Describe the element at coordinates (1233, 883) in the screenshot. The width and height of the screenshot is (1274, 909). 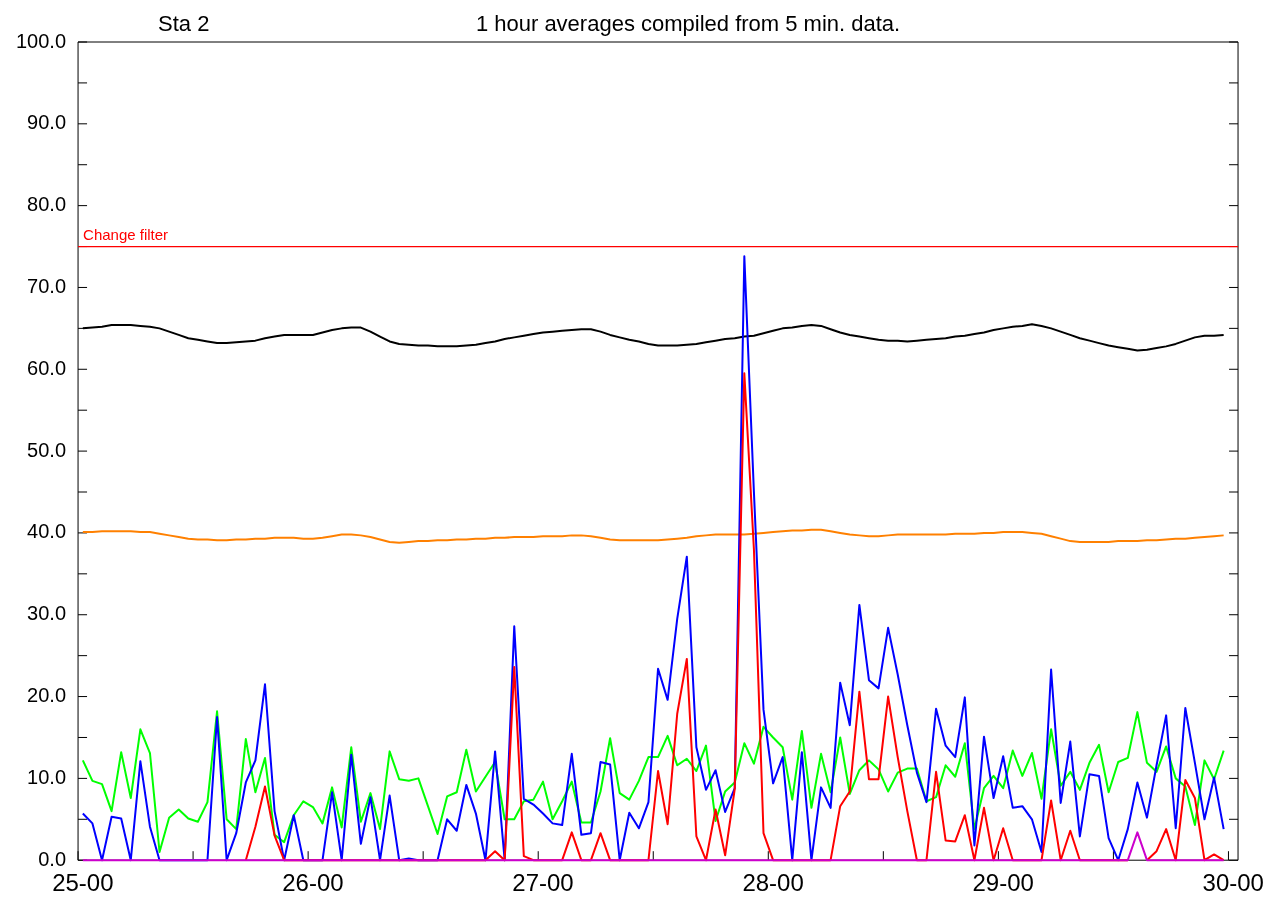
I see `x-tick-label: 30-00` at that location.